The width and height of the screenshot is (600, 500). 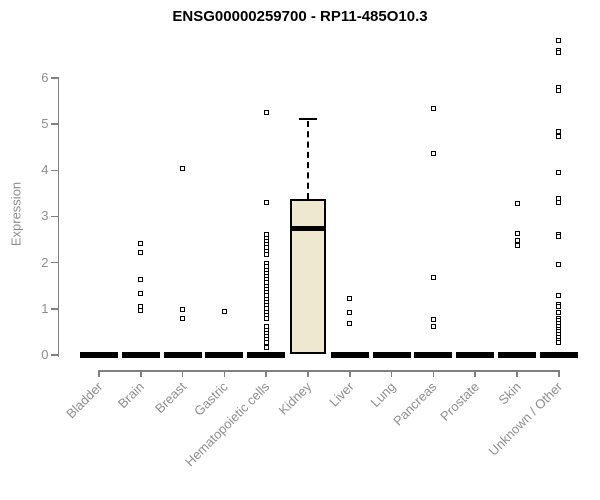 I want to click on x-axis-category-label: Lung, so click(x=383, y=395).